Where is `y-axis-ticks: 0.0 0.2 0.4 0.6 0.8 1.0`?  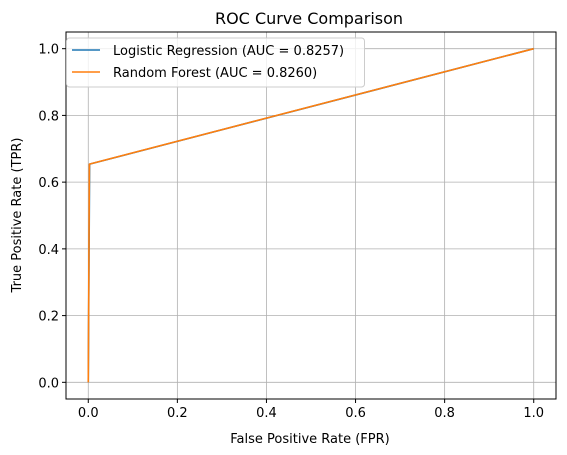
y-axis-ticks: 0.0 0.2 0.4 0.6 0.8 1.0 is located at coordinates (52, 217).